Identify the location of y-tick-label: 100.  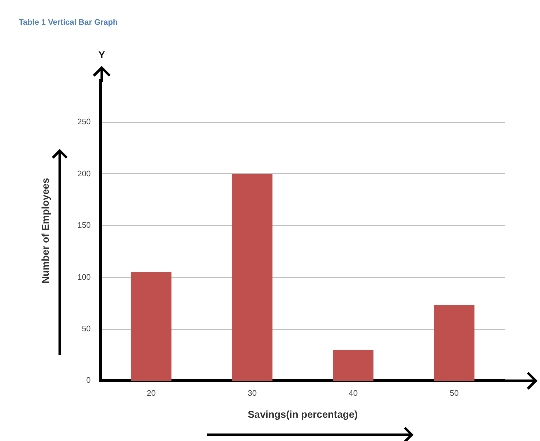
(85, 277).